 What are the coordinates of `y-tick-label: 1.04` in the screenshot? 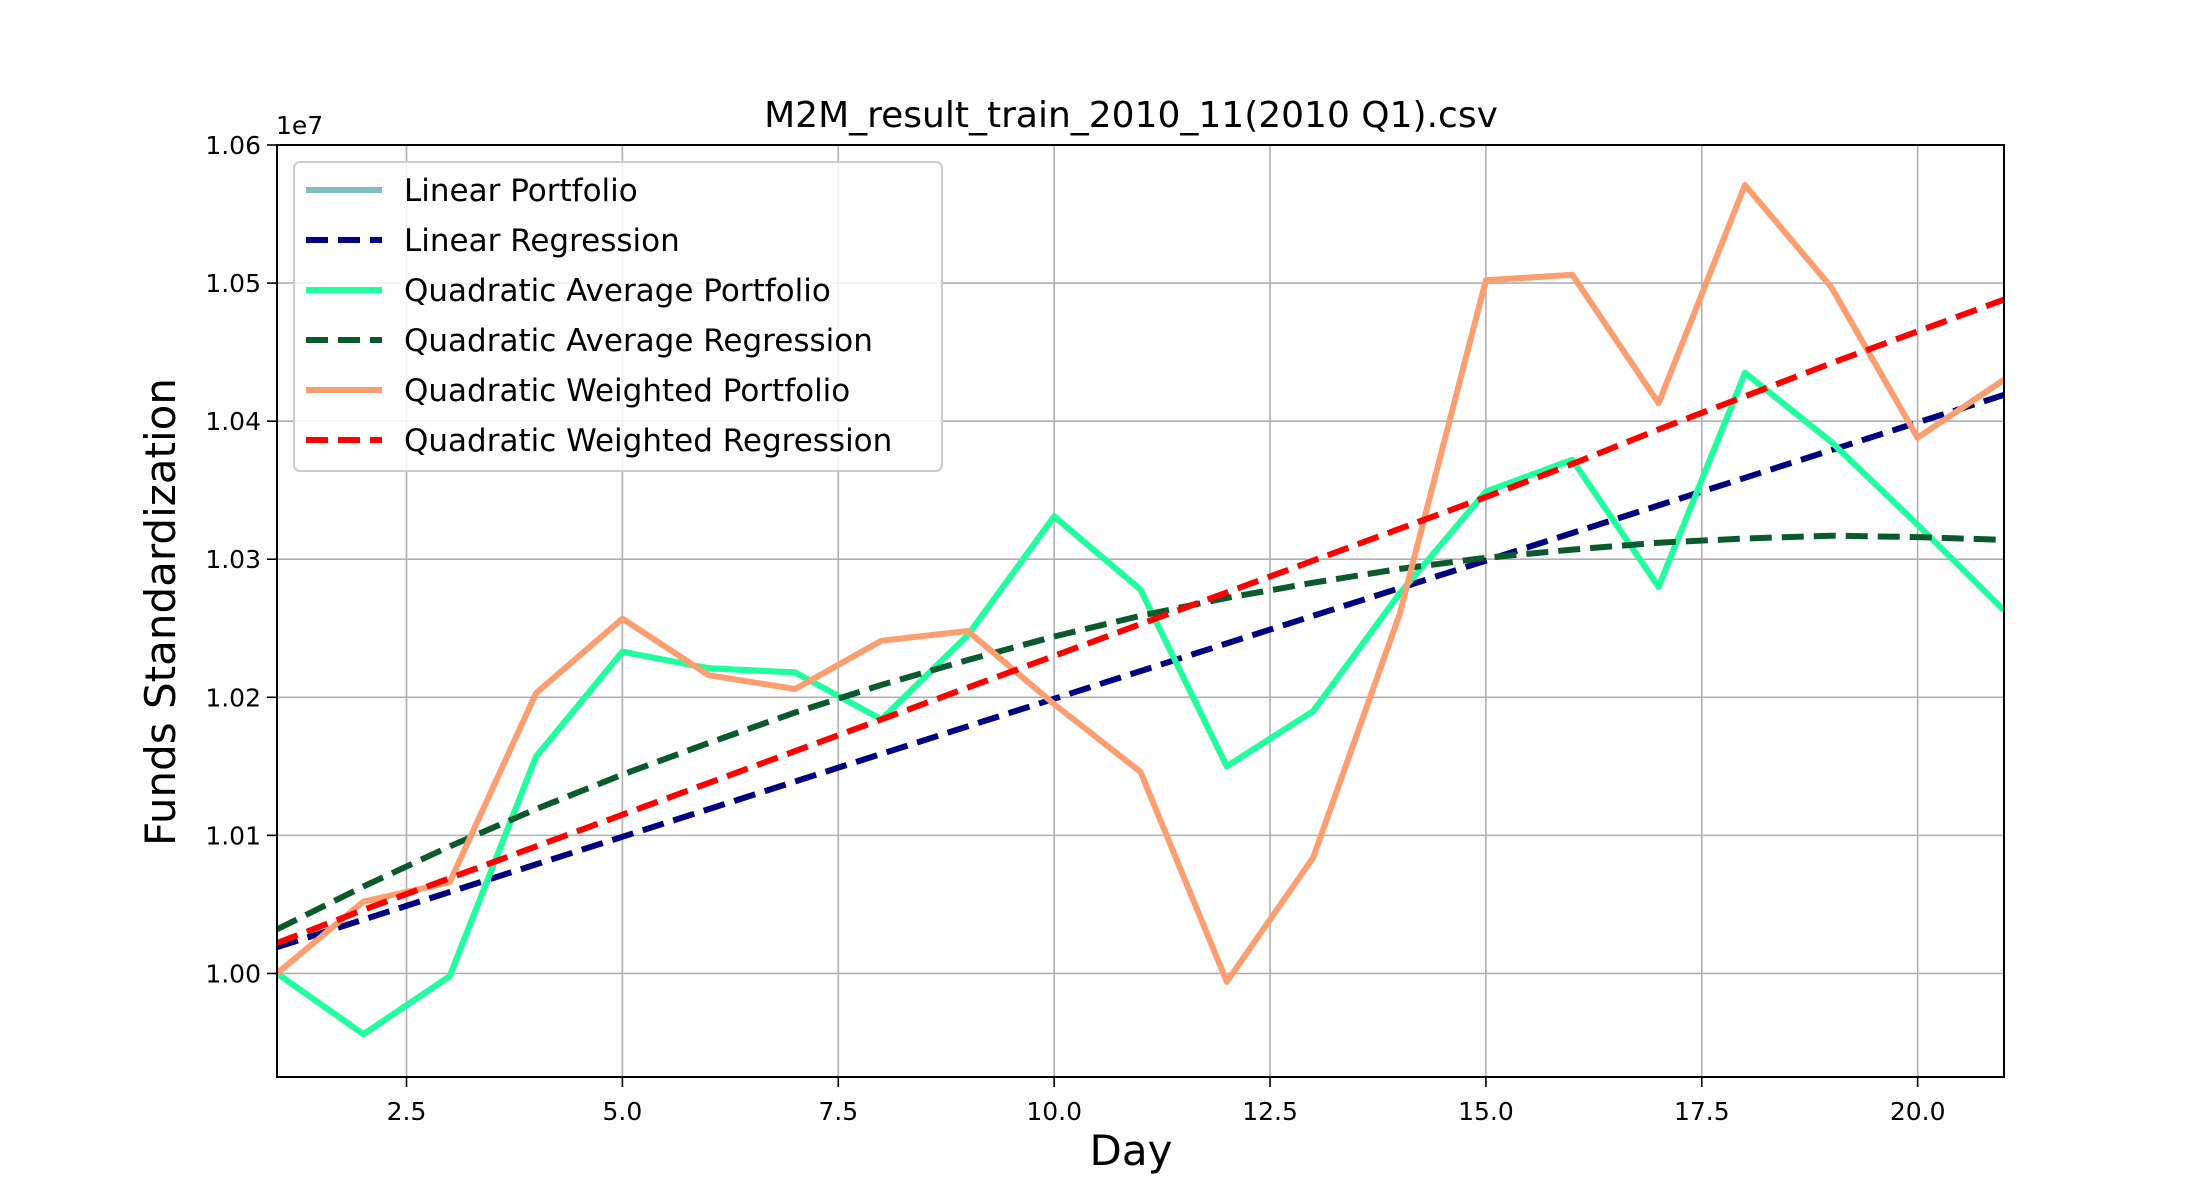 It's located at (233, 421).